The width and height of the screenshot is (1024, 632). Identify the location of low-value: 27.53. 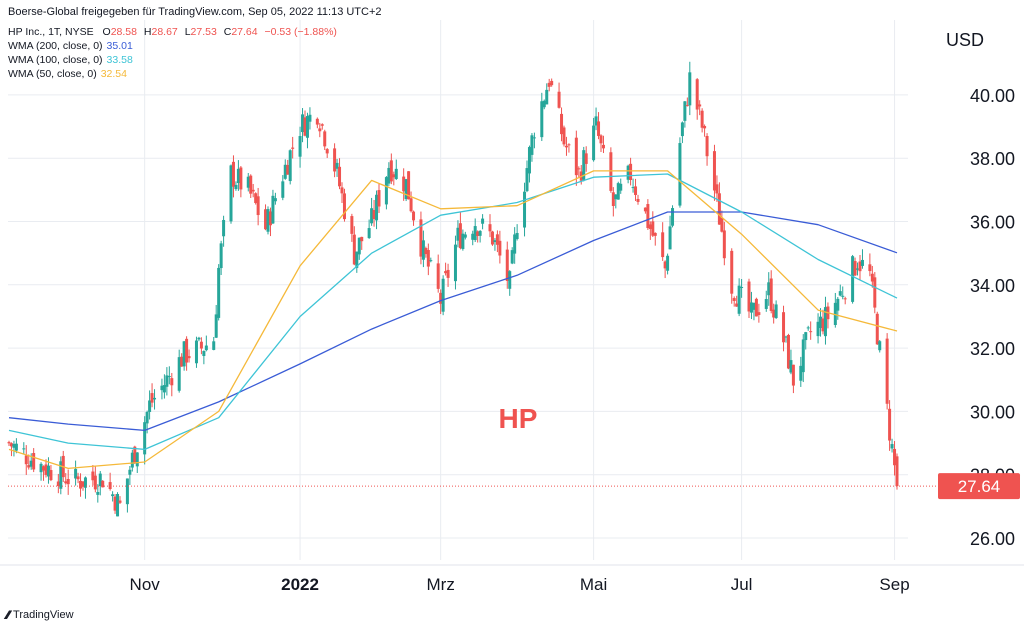
(203, 32).